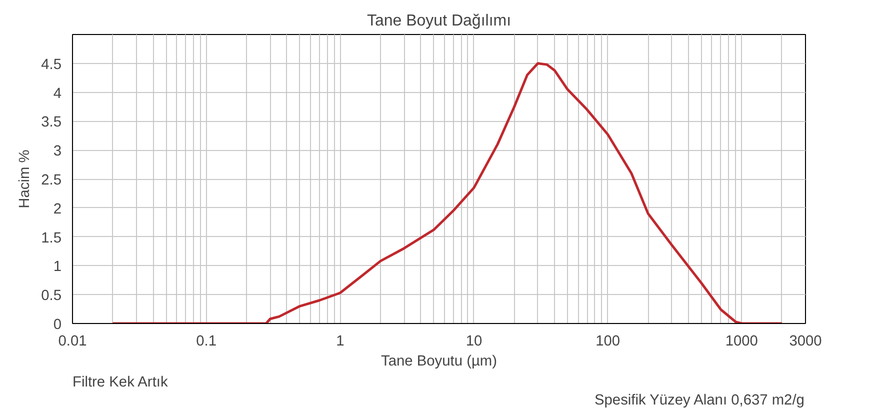 This screenshot has width=875, height=408. What do you see at coordinates (206, 342) in the screenshot?
I see `x-tick-label: 0.1` at bounding box center [206, 342].